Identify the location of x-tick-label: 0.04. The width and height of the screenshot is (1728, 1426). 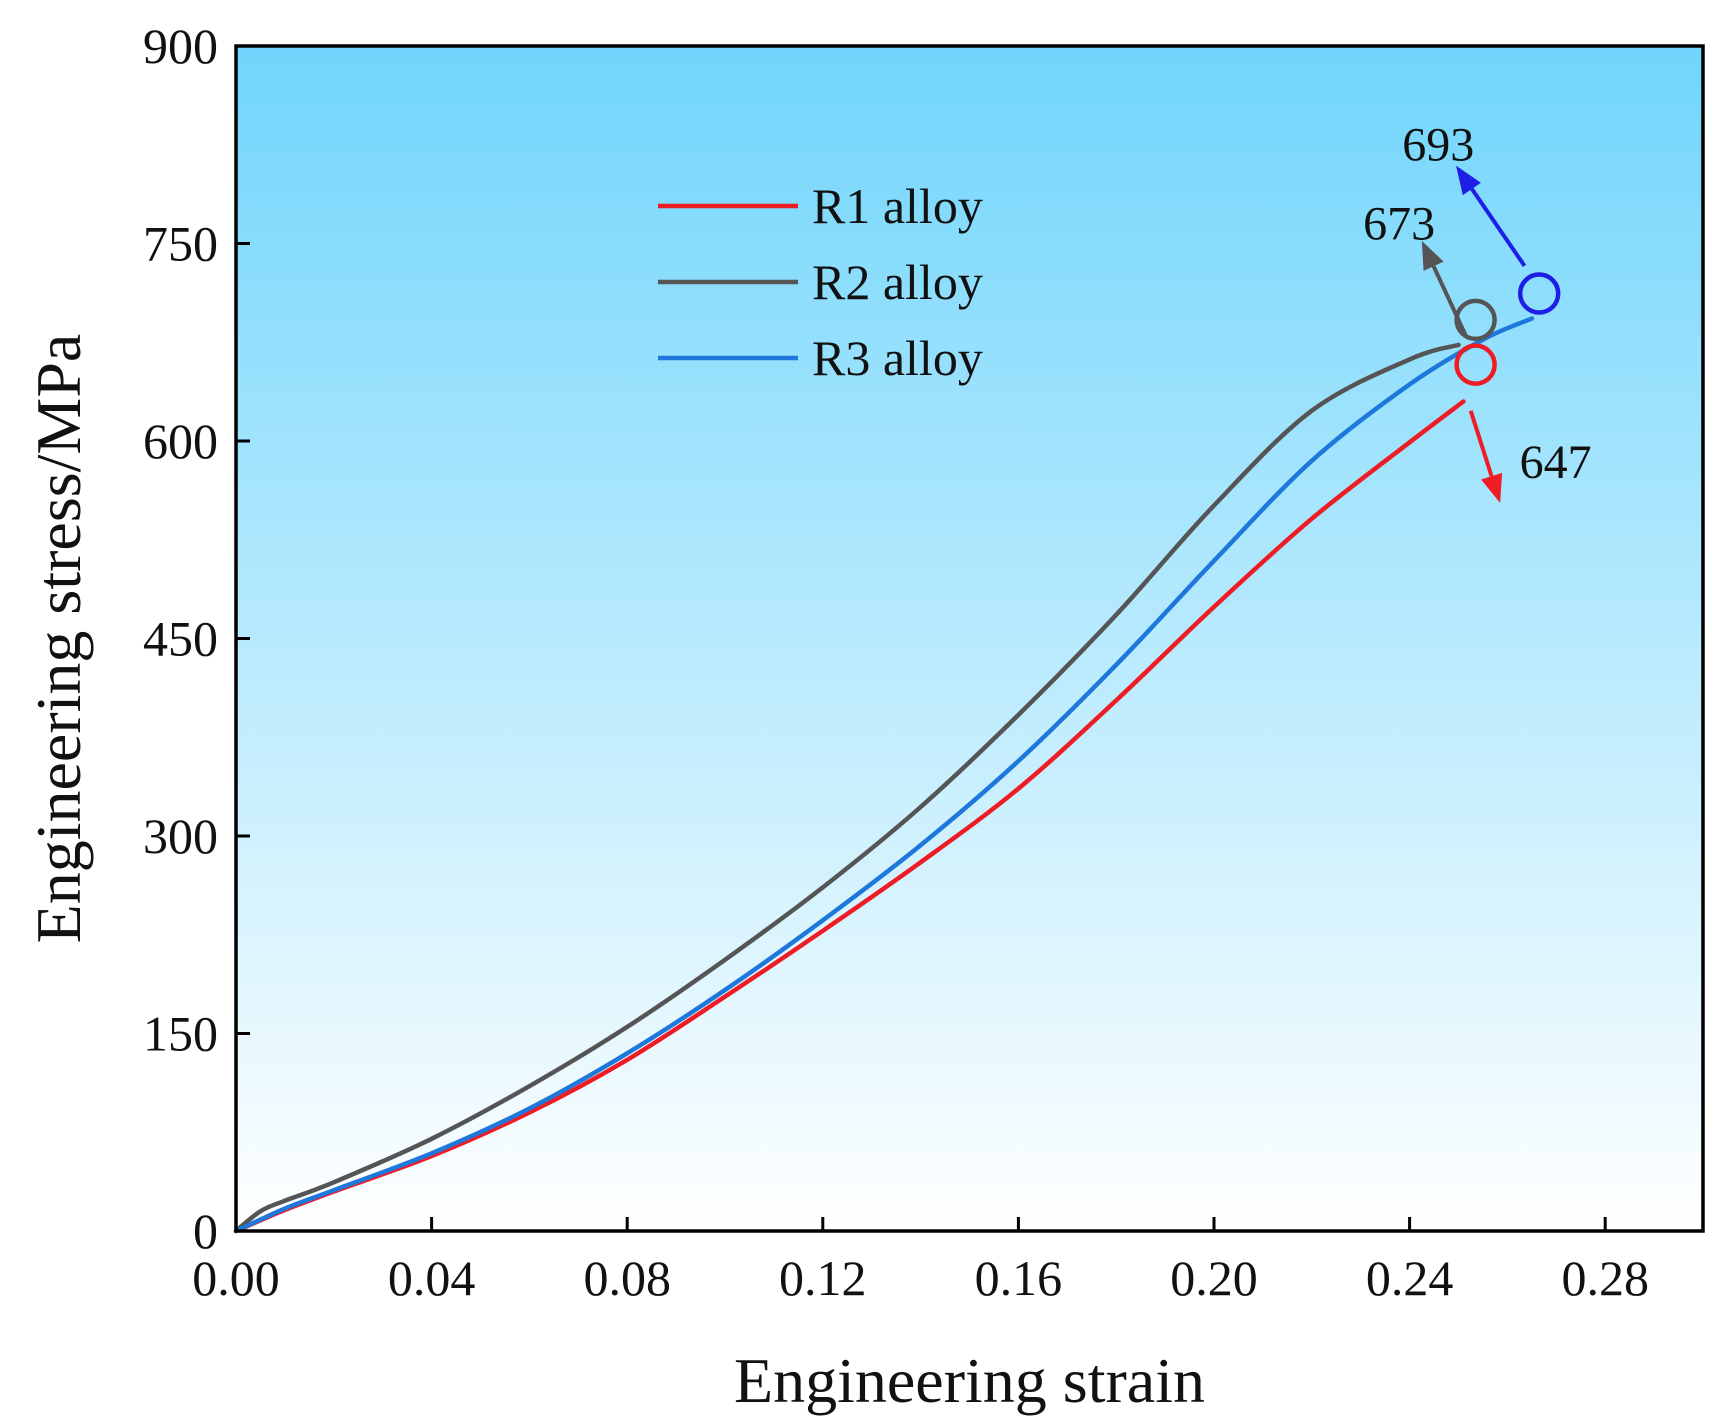
(432, 1278).